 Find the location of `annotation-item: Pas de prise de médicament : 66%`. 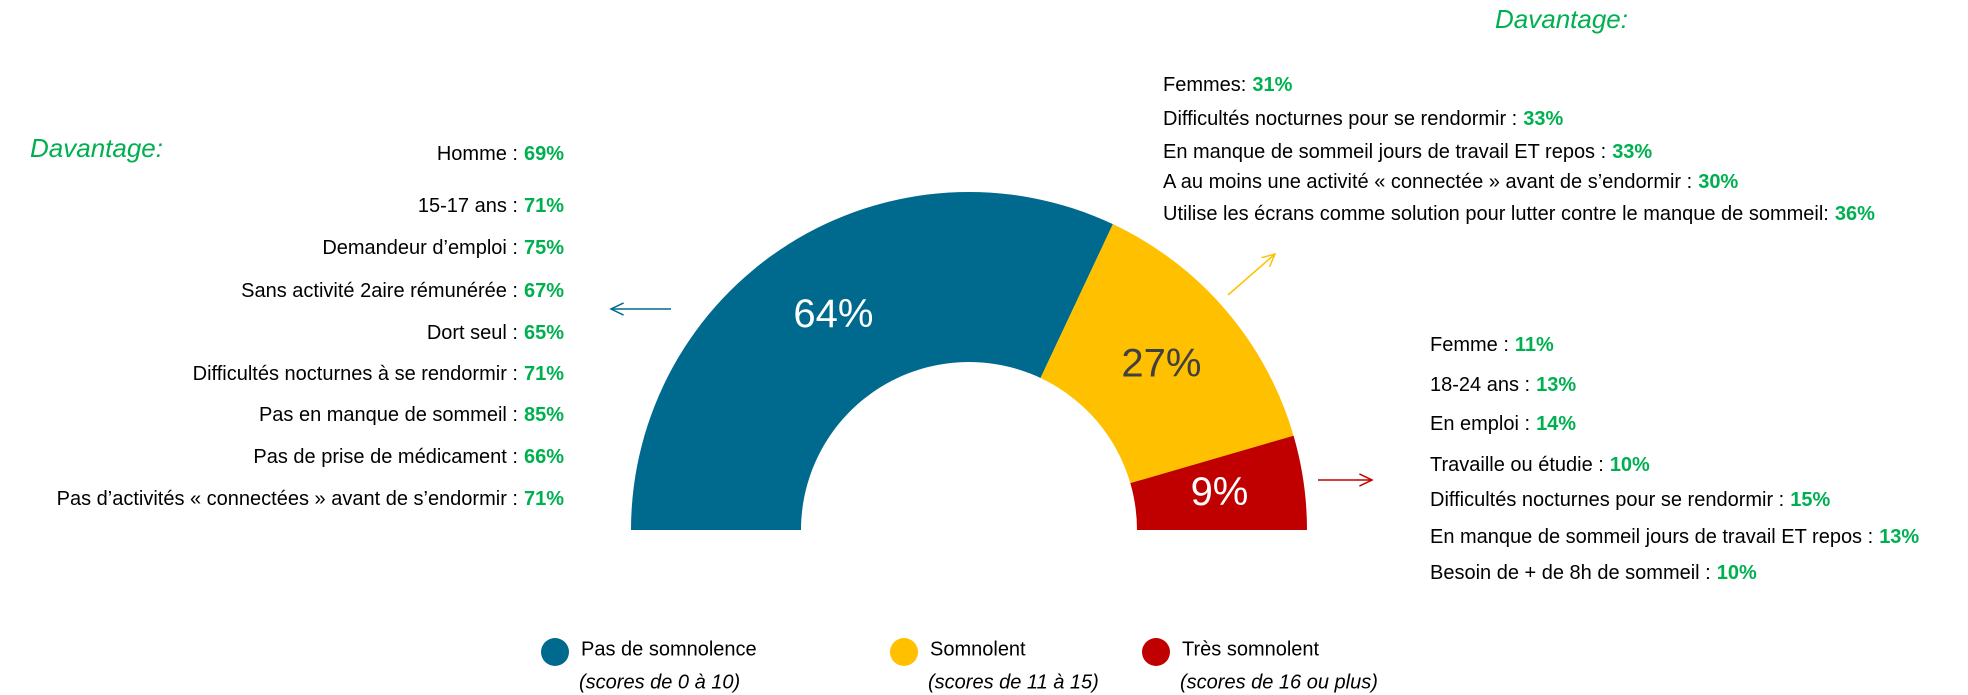

annotation-item: Pas de prise de médicament : 66% is located at coordinates (408, 457).